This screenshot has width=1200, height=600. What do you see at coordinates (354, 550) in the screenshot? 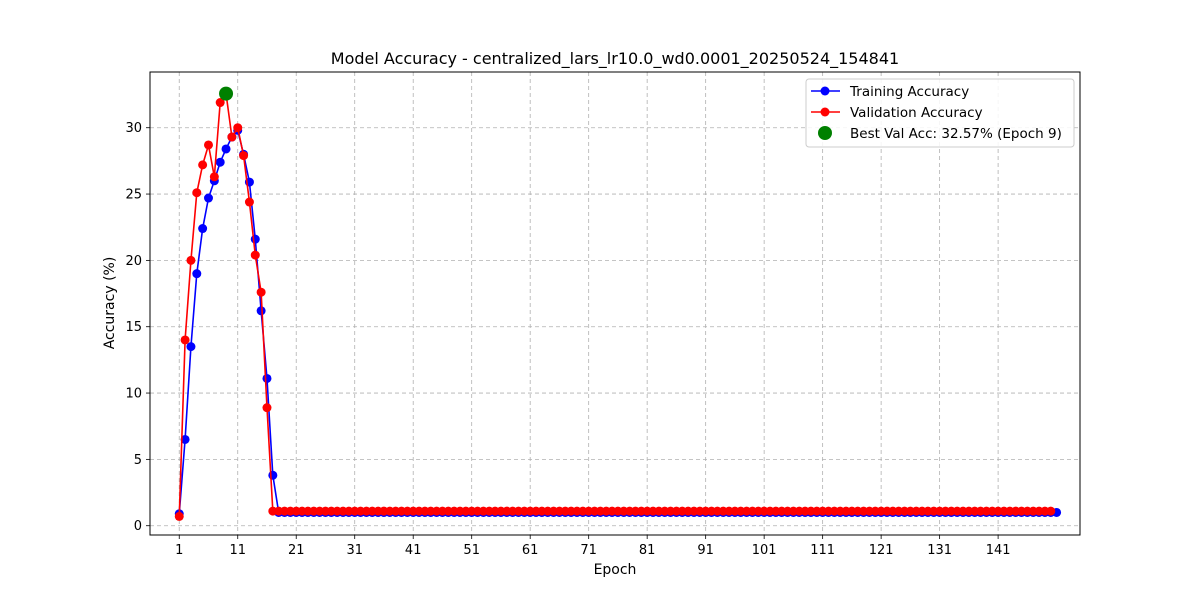
I see `x-tick-label: 31` at bounding box center [354, 550].